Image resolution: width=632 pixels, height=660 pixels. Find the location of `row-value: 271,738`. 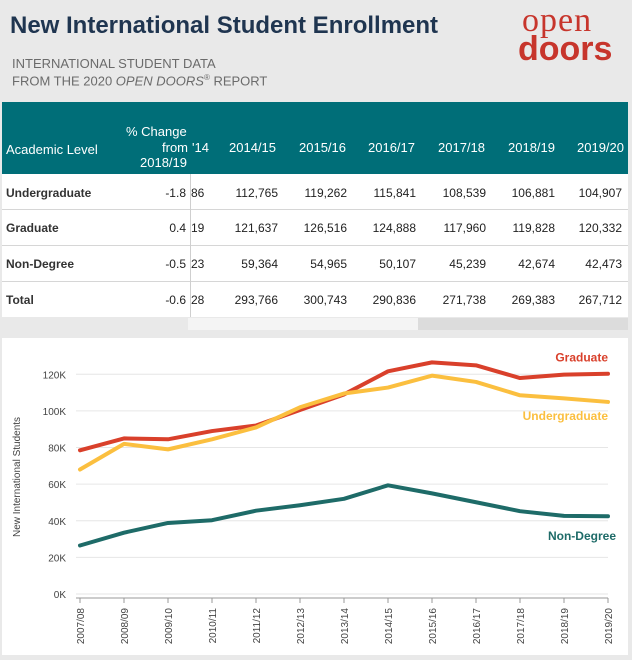

row-value: 271,738 is located at coordinates (464, 300).